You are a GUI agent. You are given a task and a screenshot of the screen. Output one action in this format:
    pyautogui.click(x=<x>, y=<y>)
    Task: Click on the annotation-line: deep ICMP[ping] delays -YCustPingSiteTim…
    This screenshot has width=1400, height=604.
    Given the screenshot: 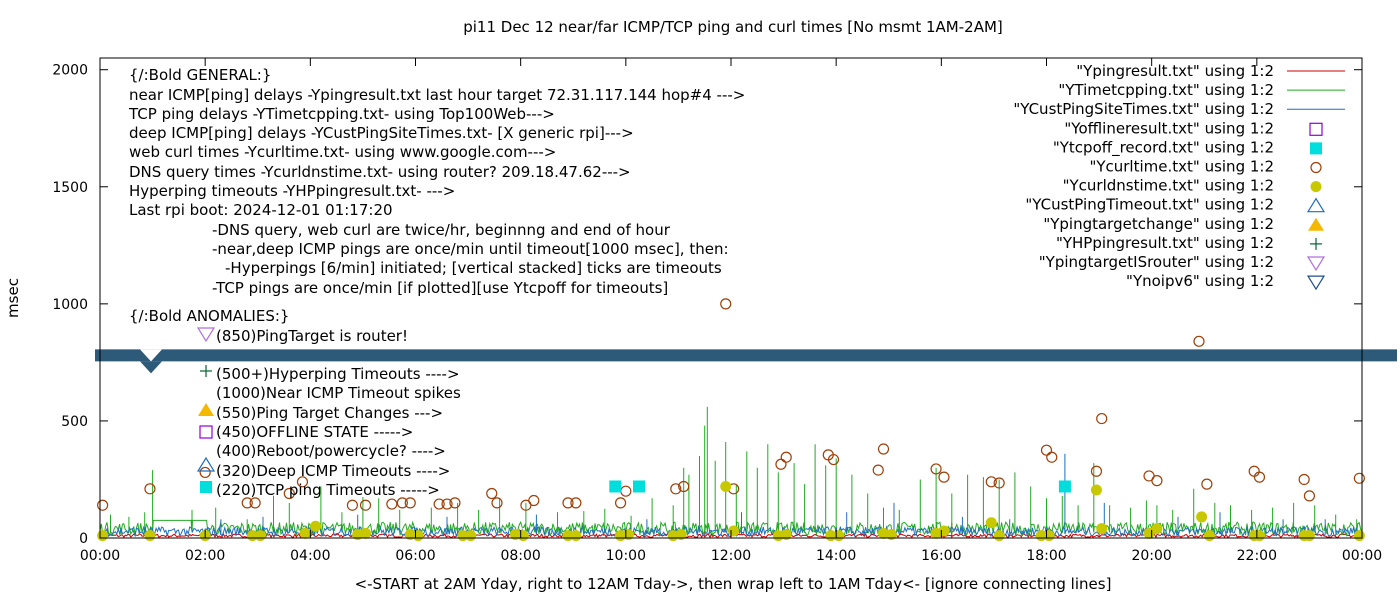 What is the action you would take?
    pyautogui.click(x=381, y=133)
    